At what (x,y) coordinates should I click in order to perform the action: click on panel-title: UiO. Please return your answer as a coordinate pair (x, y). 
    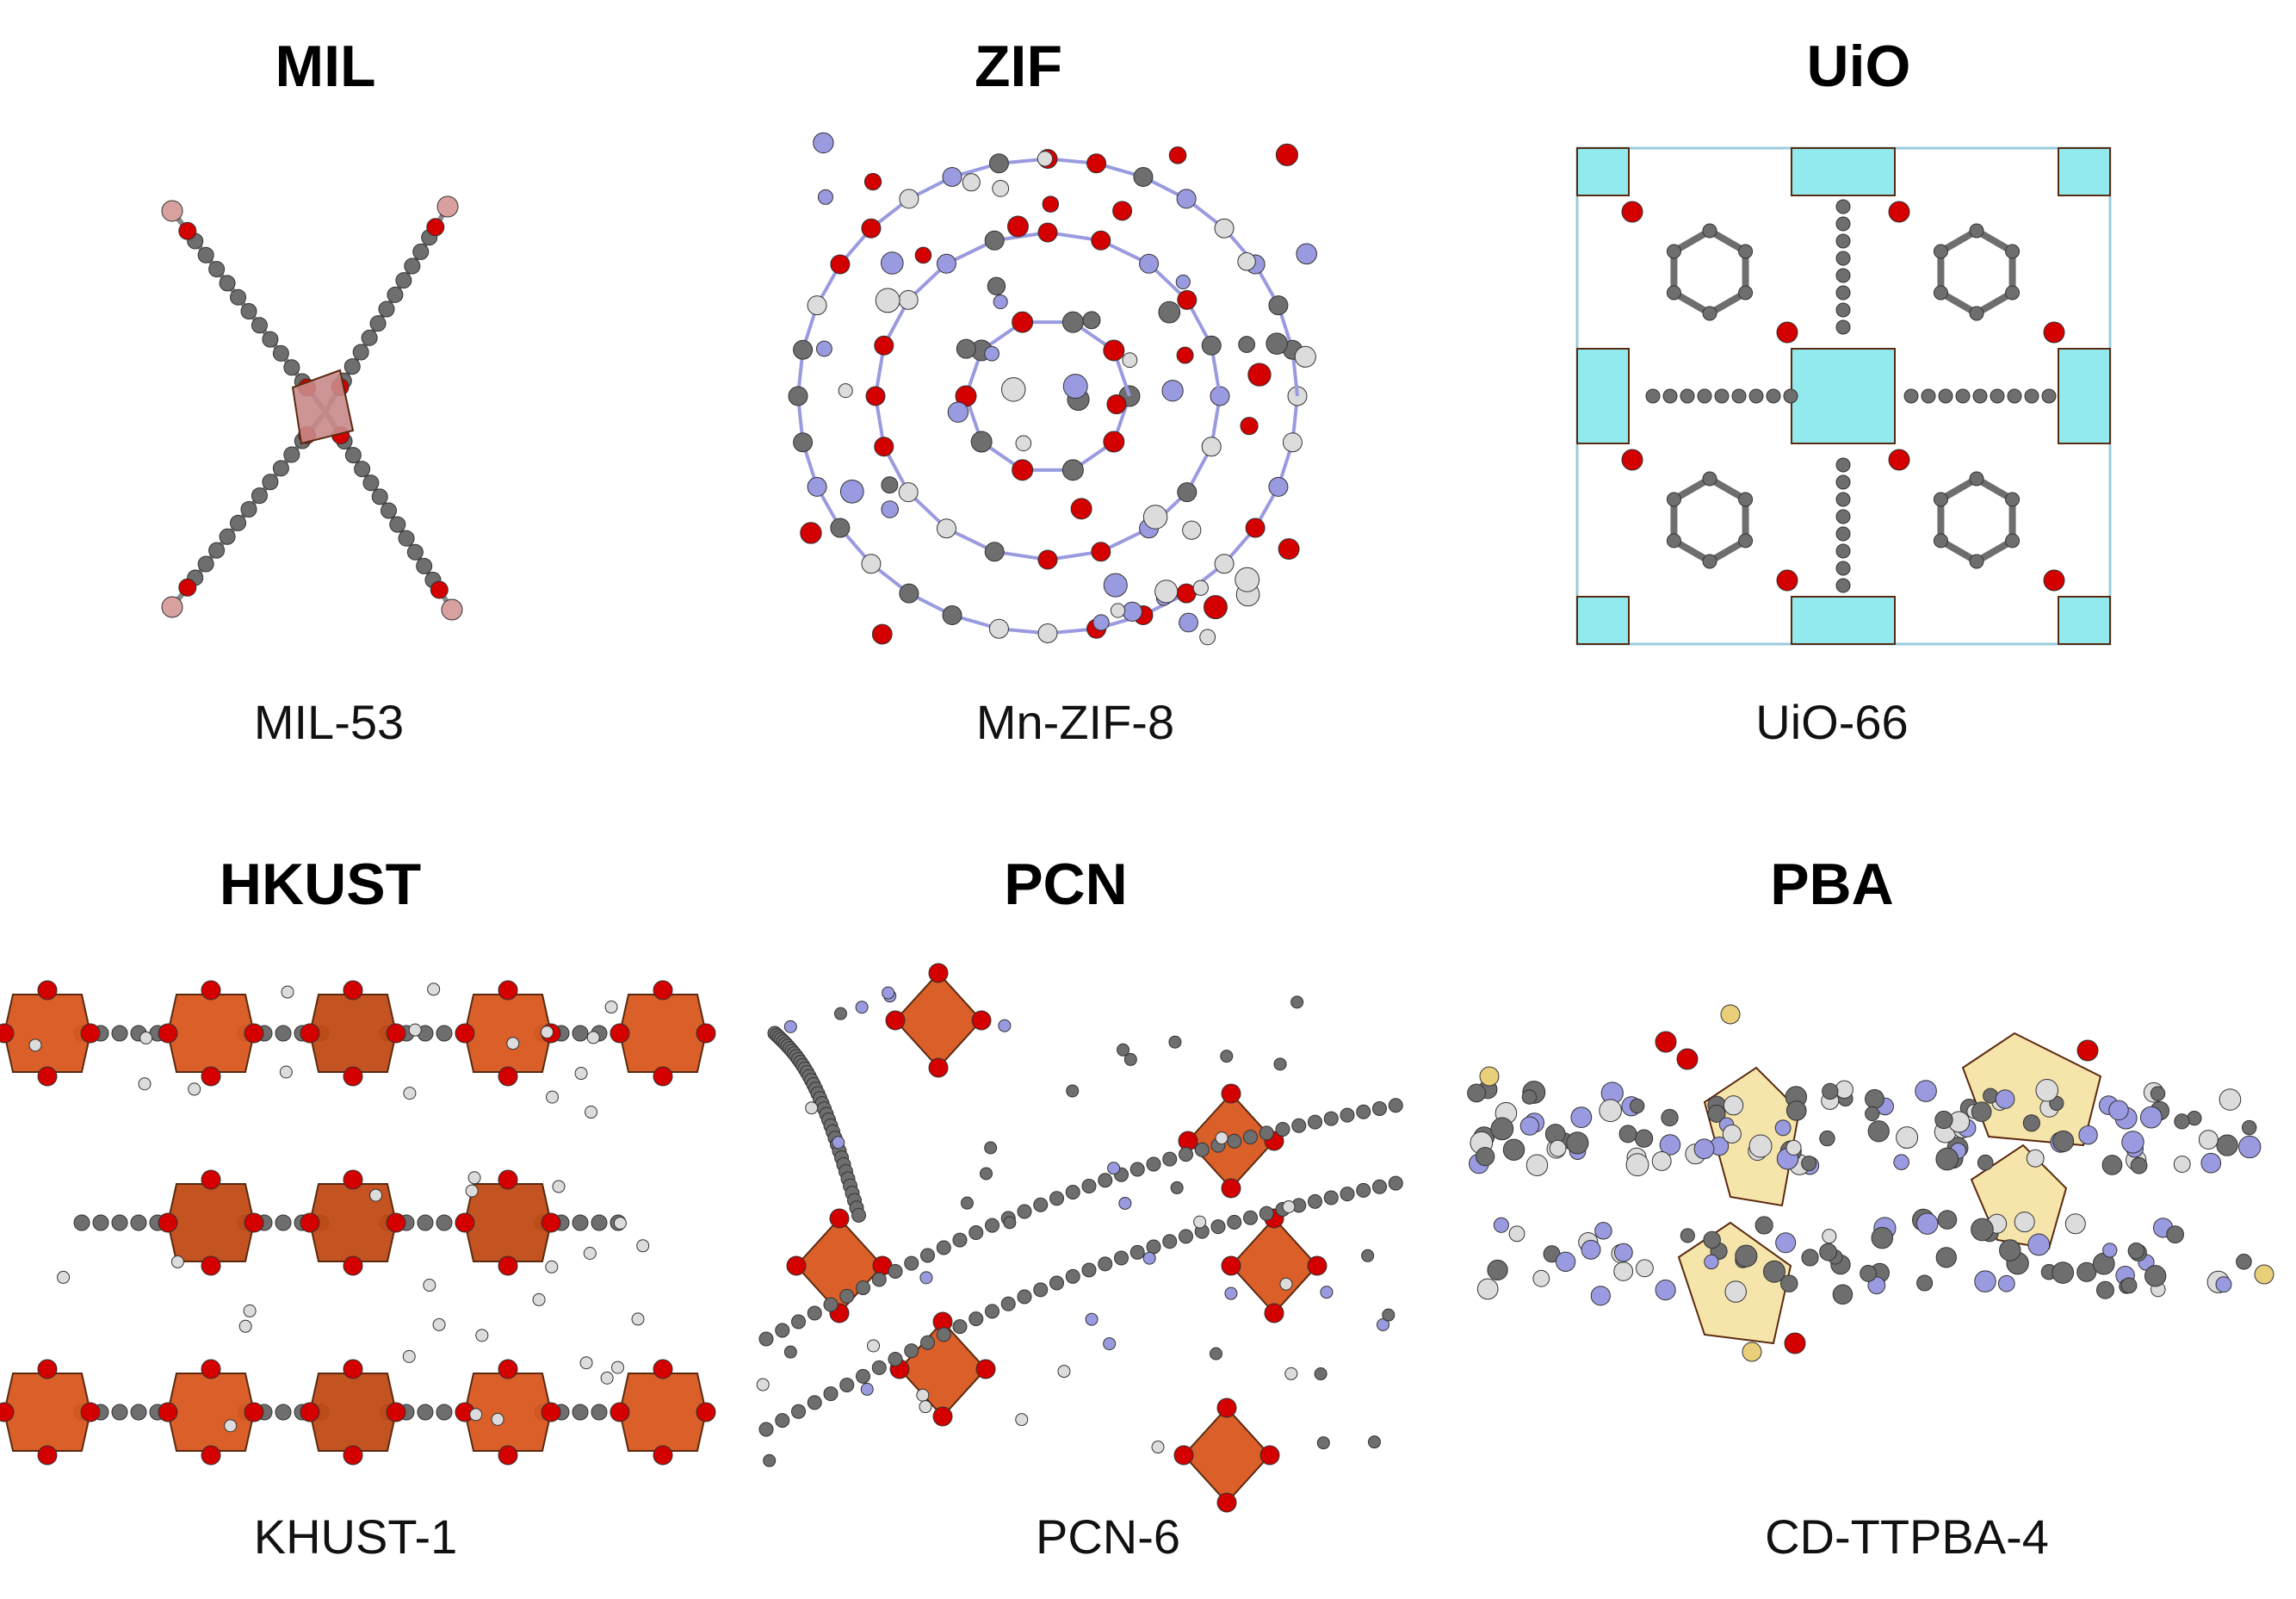
    Looking at the image, I should click on (1859, 66).